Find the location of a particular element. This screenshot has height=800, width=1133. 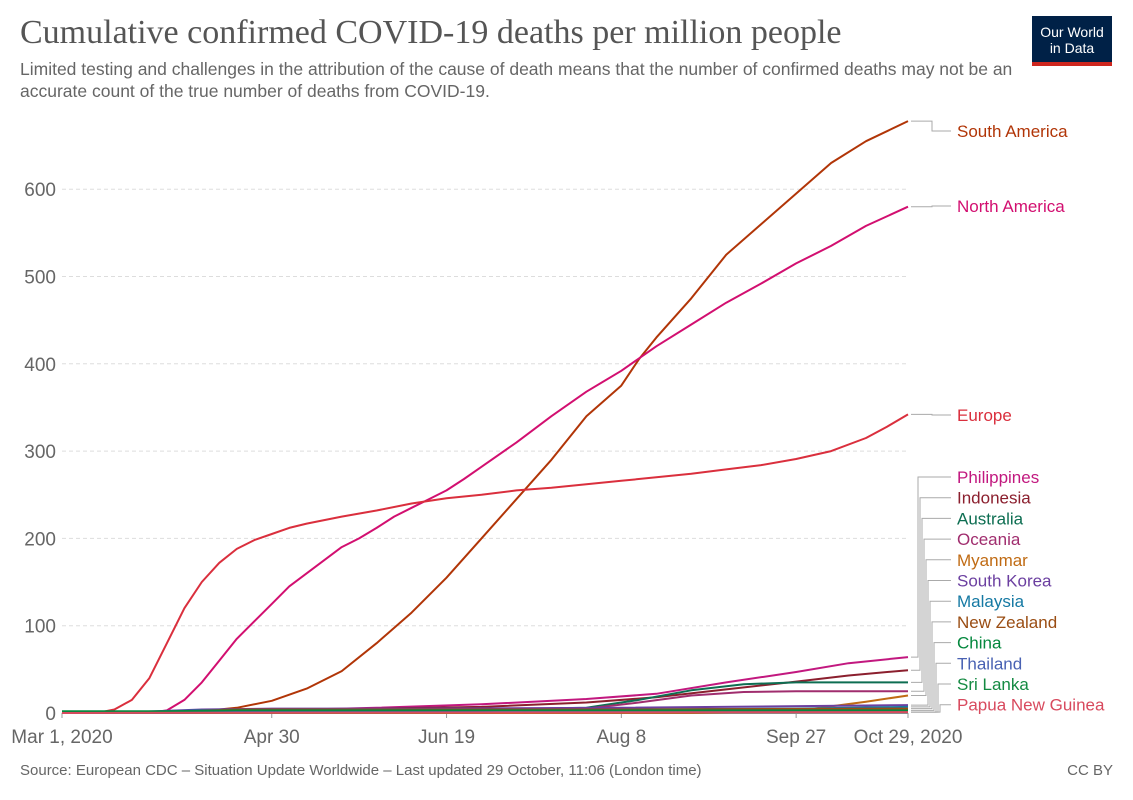

series-label-south-america: South America is located at coordinates (1012, 131).